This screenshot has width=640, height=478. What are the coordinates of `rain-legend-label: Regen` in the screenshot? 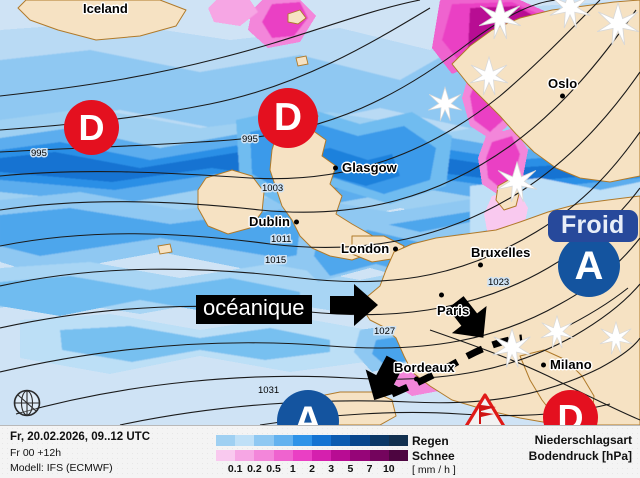 It's located at (430, 441).